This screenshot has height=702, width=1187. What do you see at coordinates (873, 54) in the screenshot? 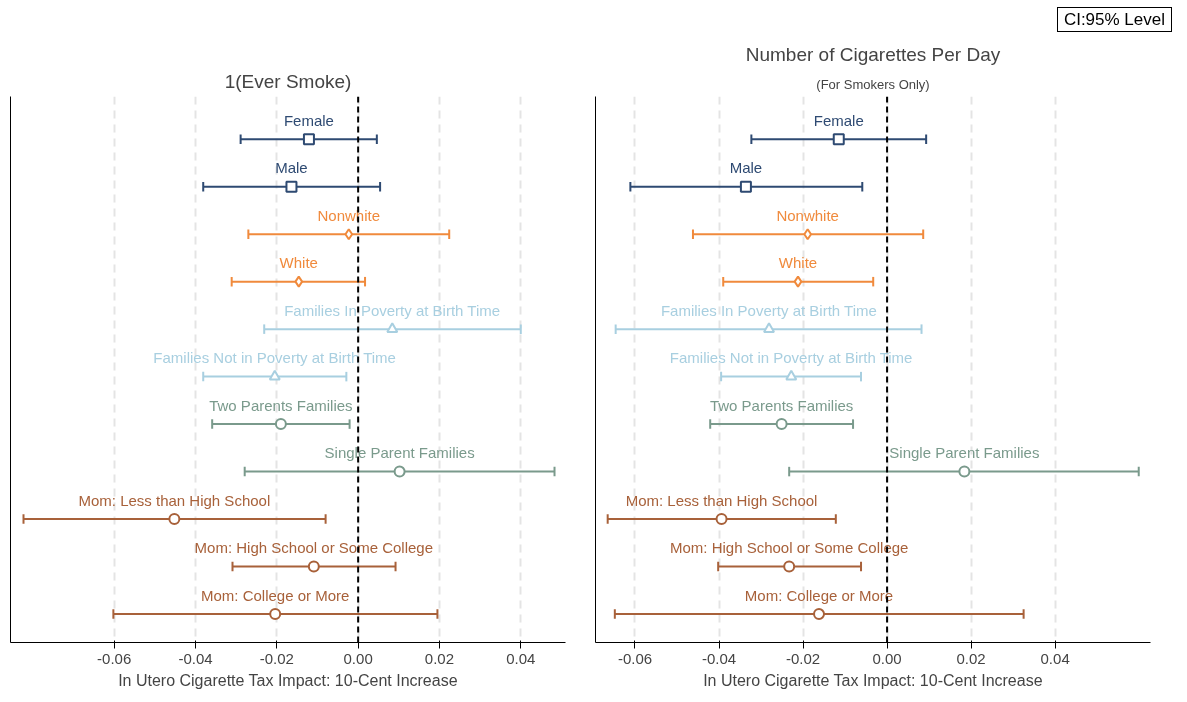
I see `chart-title: Number of Cigarettes Per Day` at bounding box center [873, 54].